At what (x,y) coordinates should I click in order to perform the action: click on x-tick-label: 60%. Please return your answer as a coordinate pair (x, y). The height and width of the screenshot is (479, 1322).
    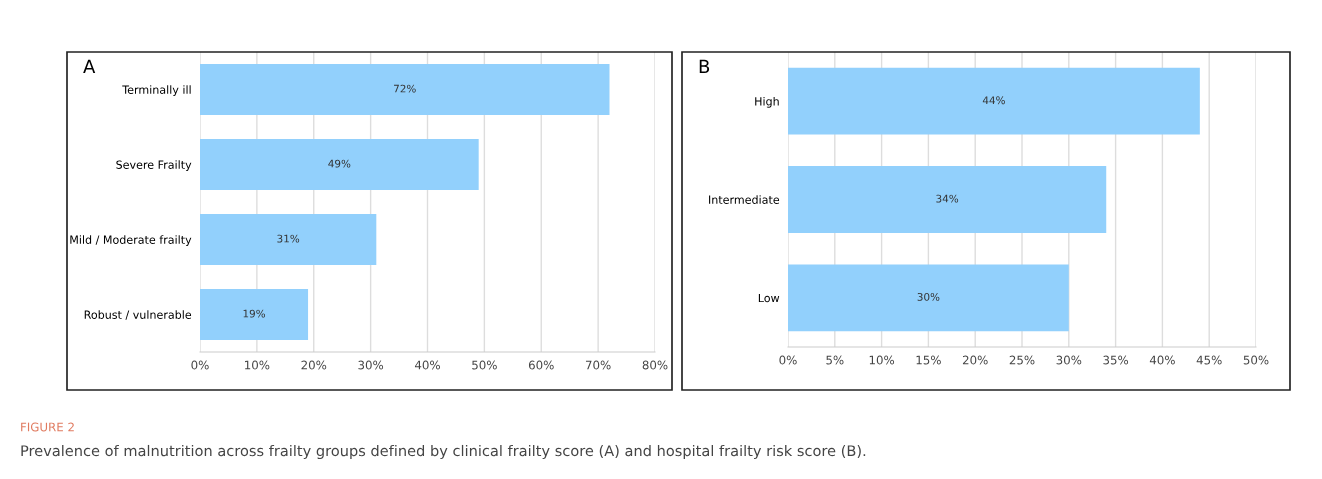
    Looking at the image, I should click on (541, 365).